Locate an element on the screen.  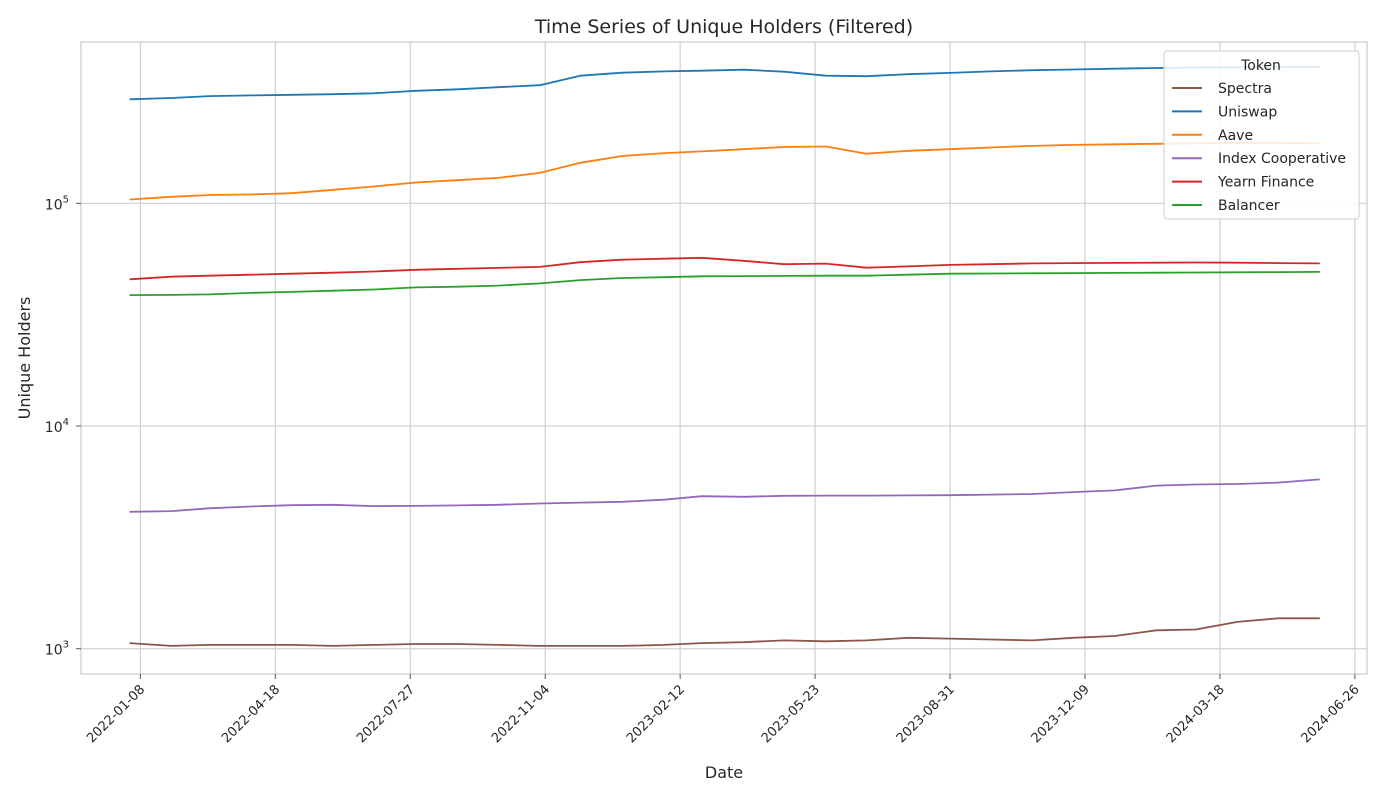
y-tick-label: 10⁴ is located at coordinates (57, 426).